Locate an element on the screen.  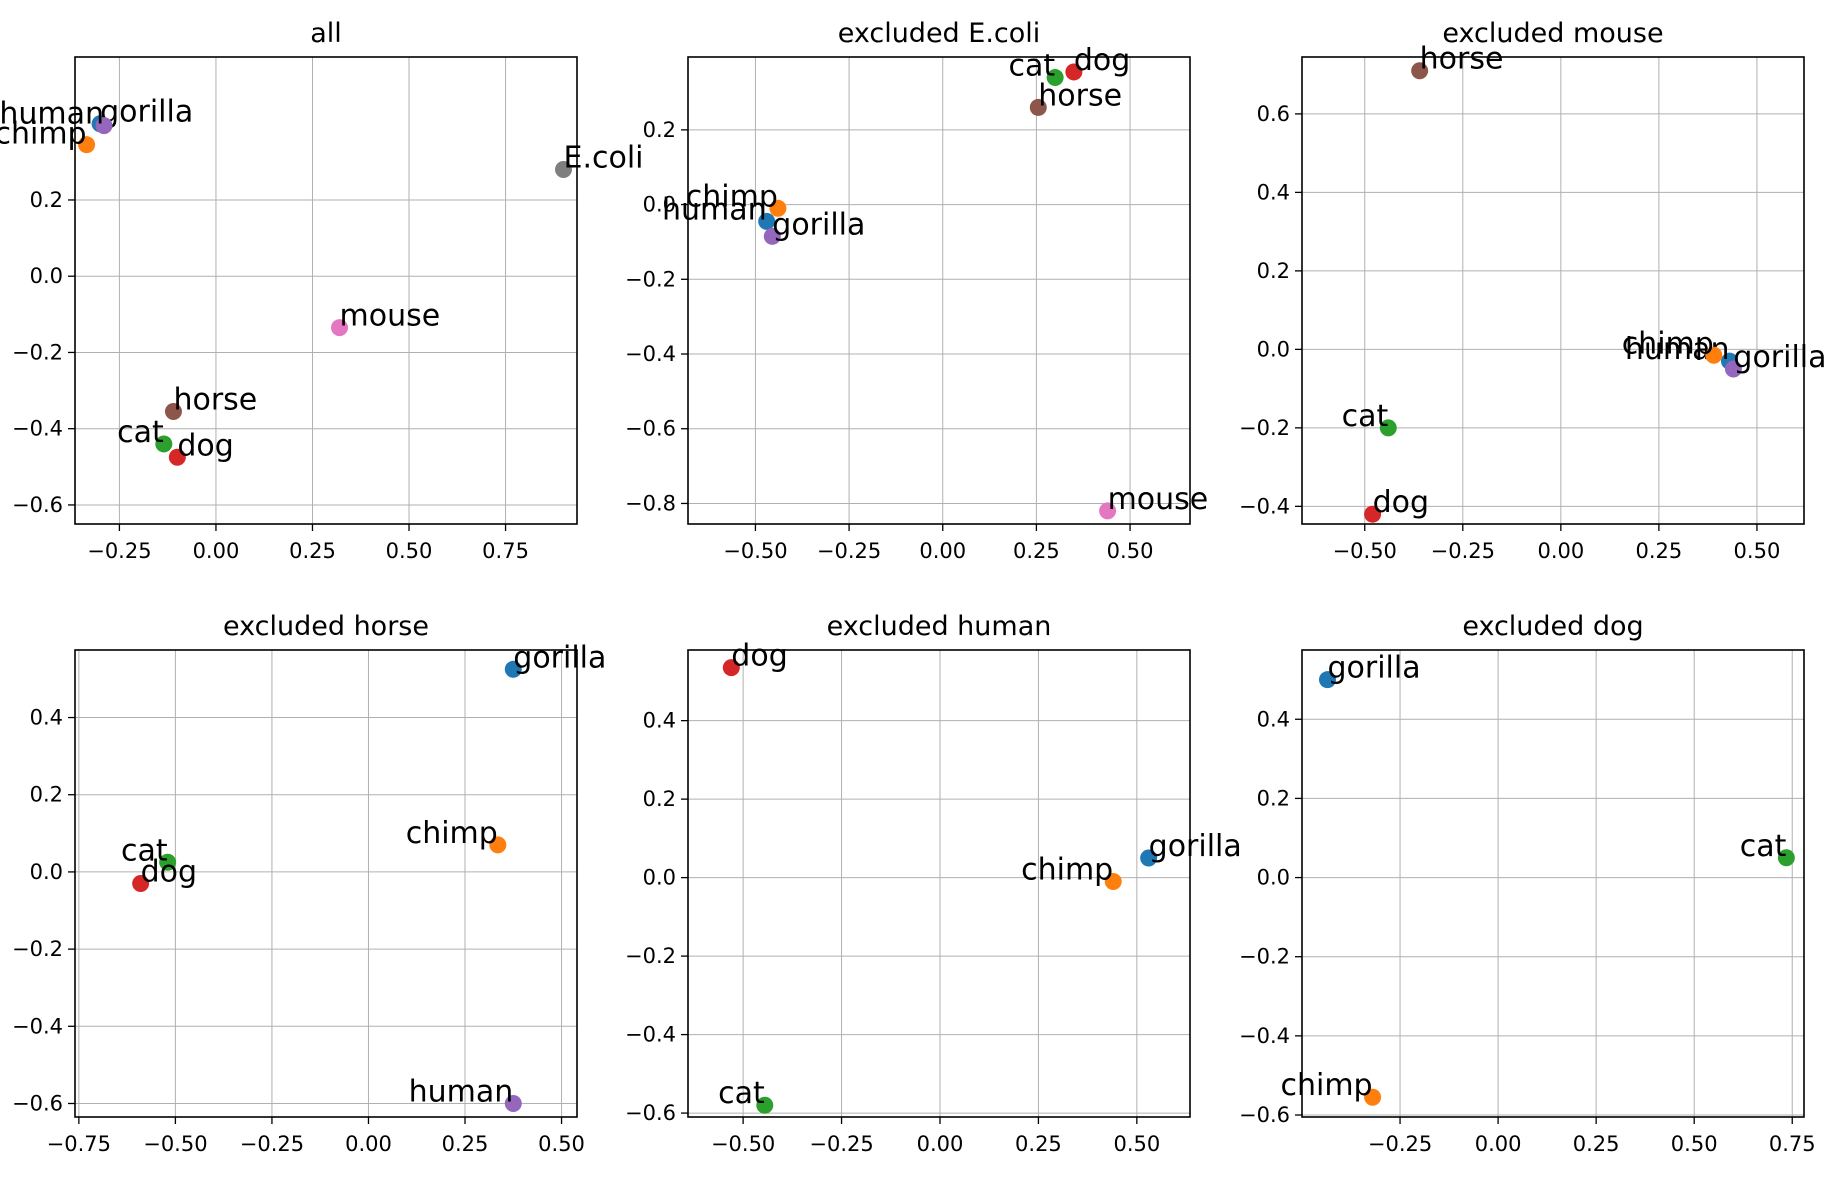
x-tick-label: −0.75 is located at coordinates (79, 1144).